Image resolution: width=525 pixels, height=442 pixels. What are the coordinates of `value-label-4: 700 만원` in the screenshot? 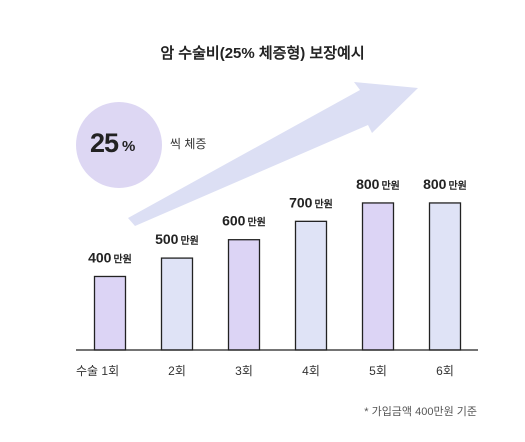 It's located at (311, 202).